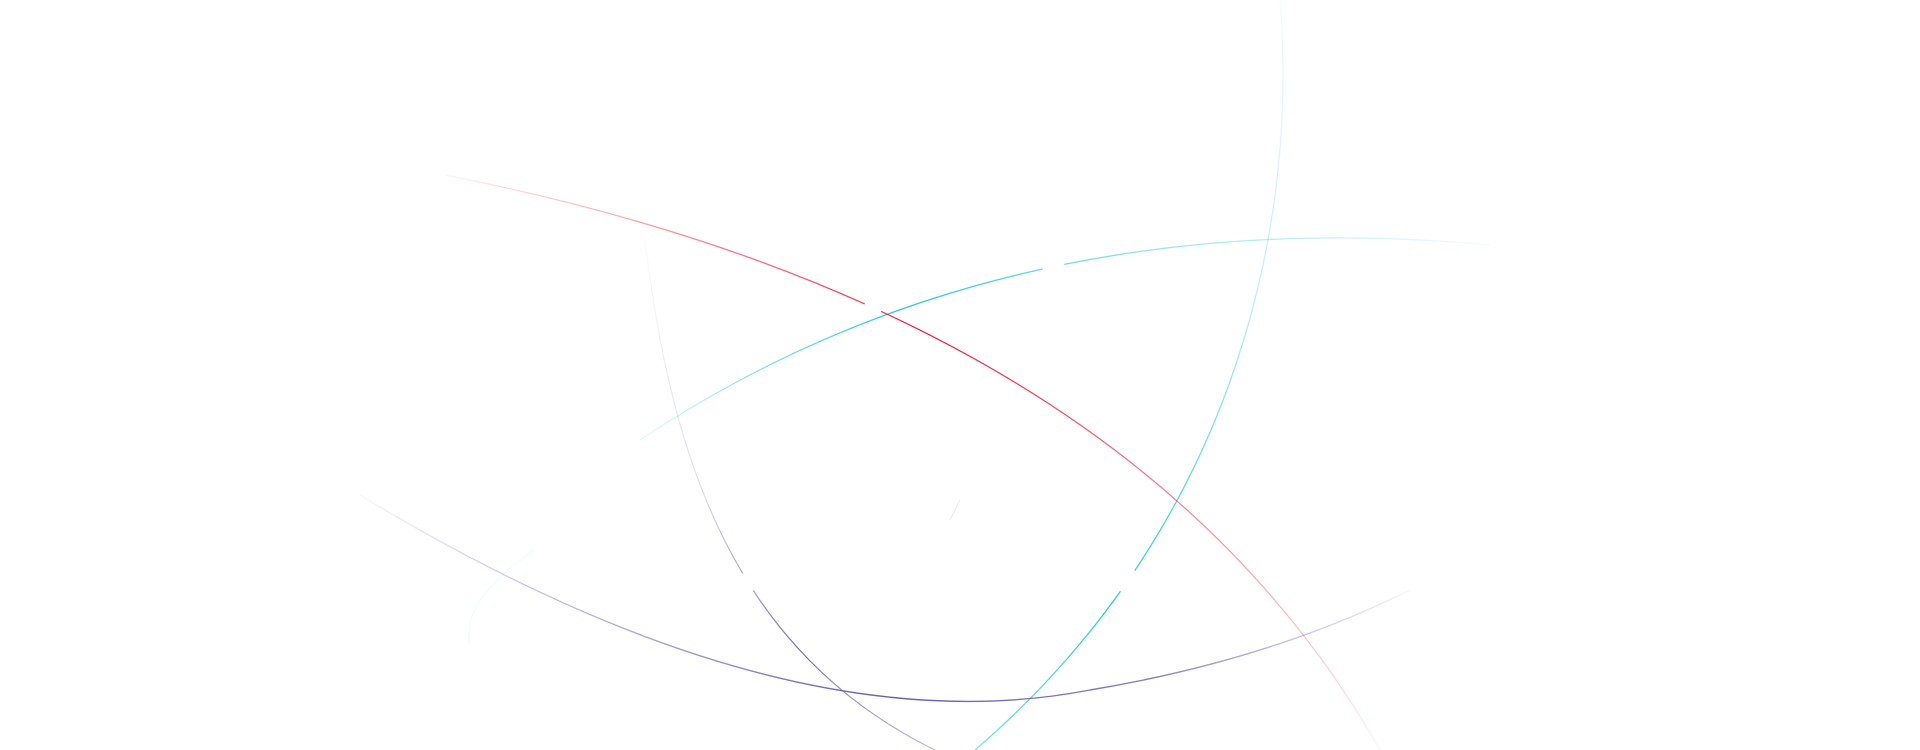 This screenshot has width=1920, height=750. What do you see at coordinates (502, 597) in the screenshot?
I see `faint-cyan-stroke` at bounding box center [502, 597].